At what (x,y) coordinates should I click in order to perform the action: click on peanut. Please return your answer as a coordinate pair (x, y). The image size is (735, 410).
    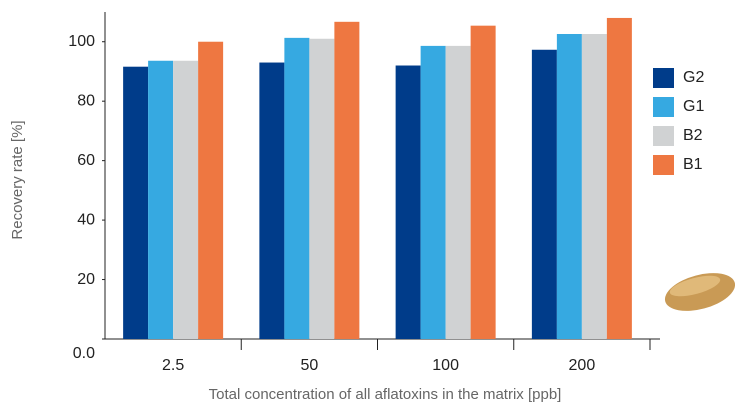
    Looking at the image, I should click on (699, 292).